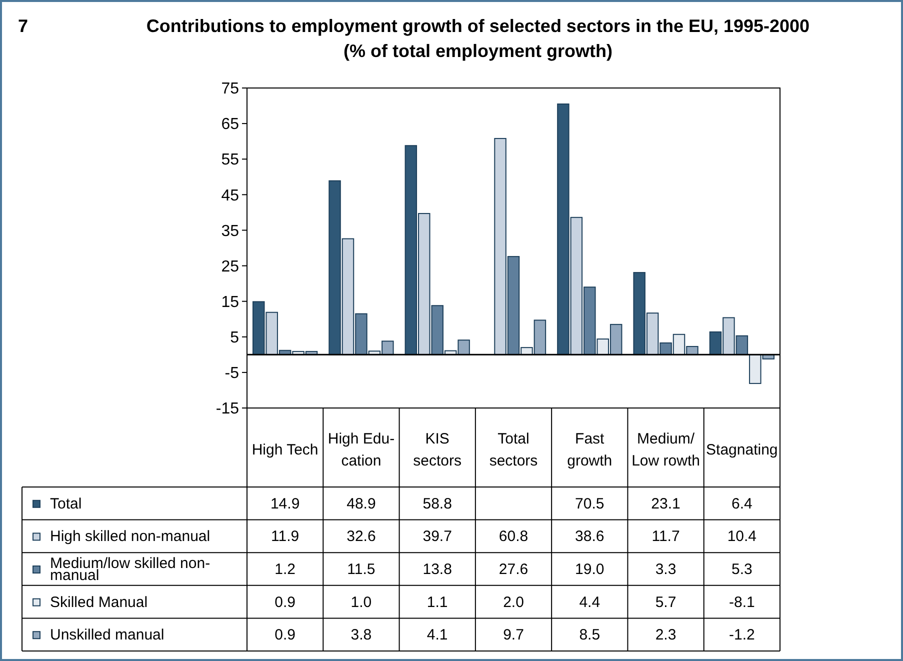 The height and width of the screenshot is (661, 903). Describe the element at coordinates (513, 569) in the screenshot. I see `data-label: 27.6` at that location.